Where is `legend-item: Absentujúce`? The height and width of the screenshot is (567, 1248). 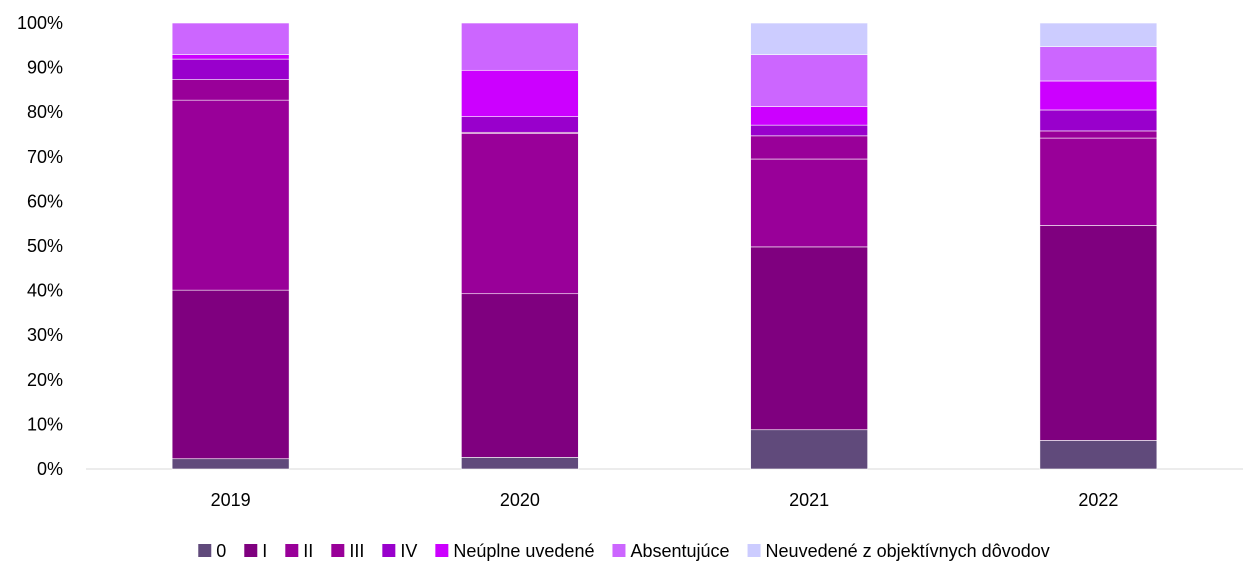
legend-item: Absentujúce is located at coordinates (671, 551).